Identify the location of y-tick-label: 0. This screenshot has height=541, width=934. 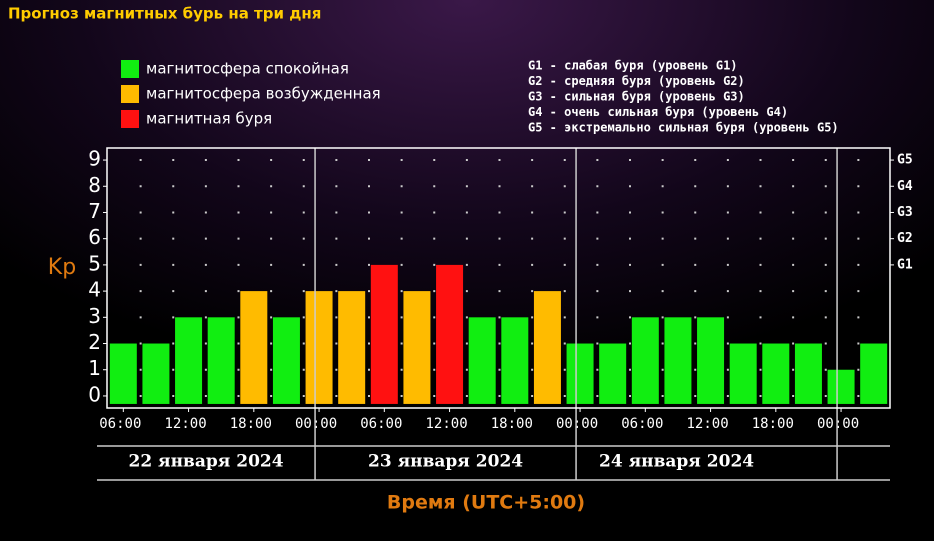
(94, 394).